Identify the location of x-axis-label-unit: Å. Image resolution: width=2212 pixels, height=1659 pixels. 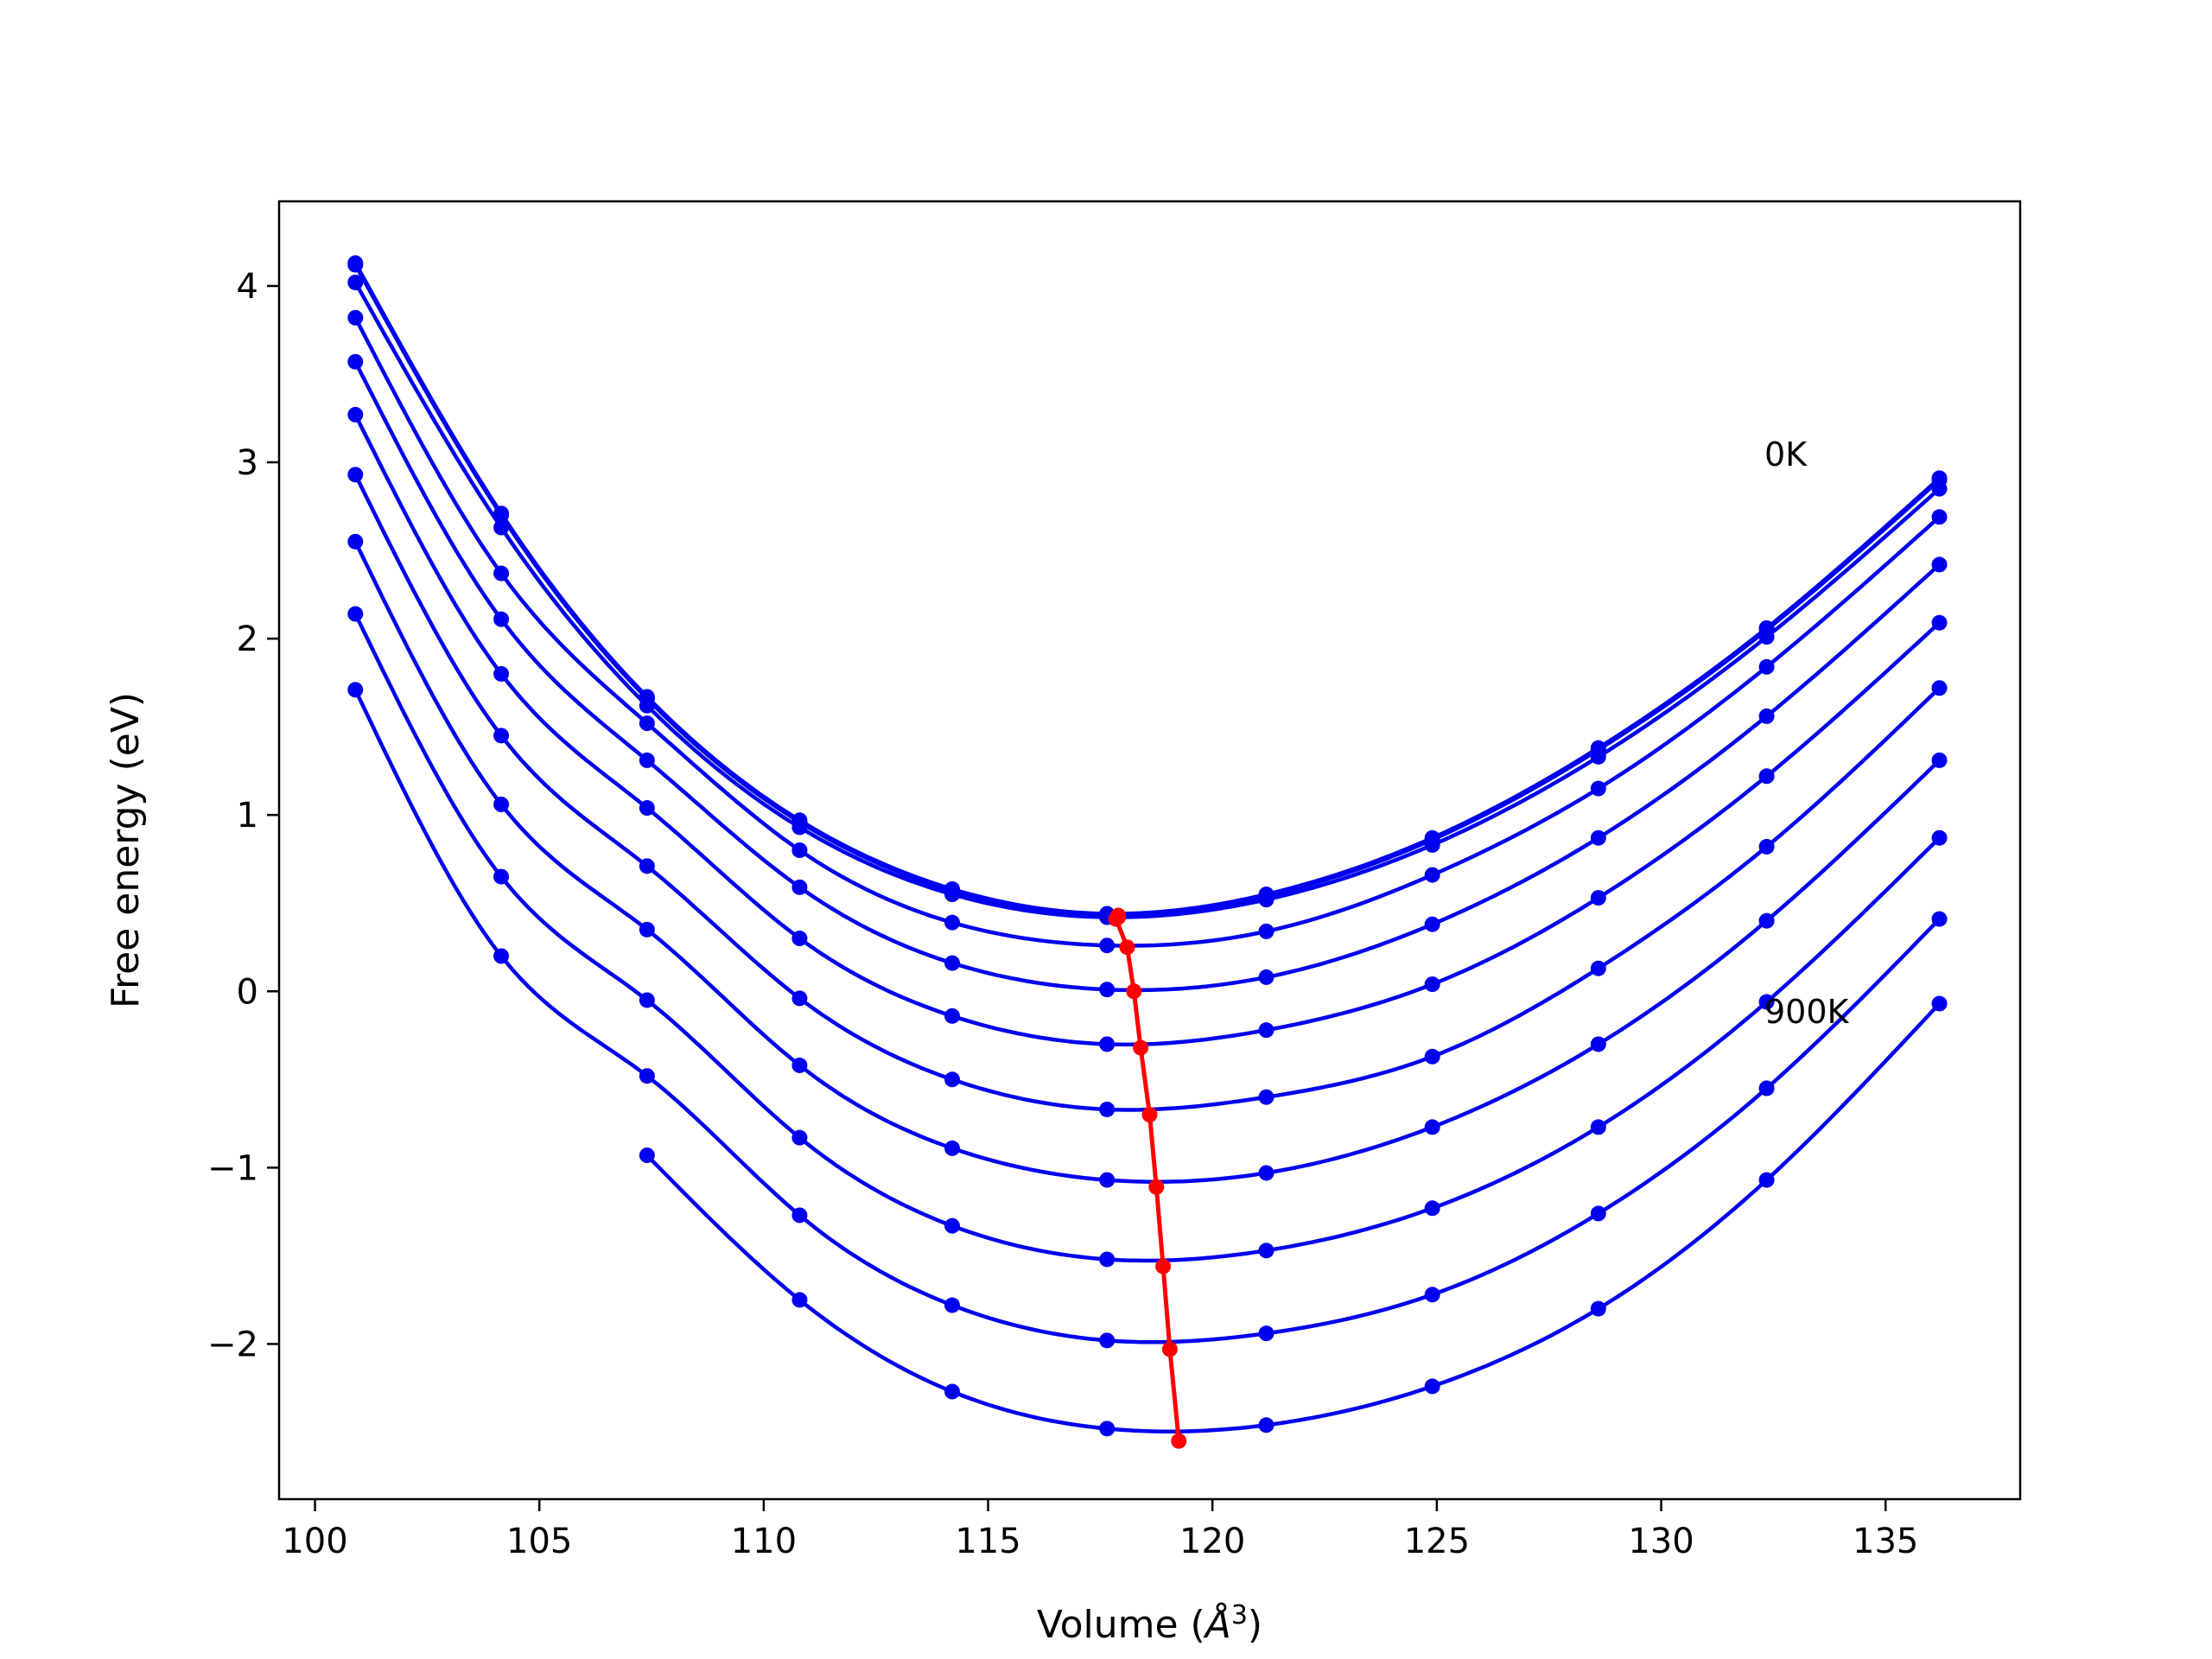
(1217, 1624).